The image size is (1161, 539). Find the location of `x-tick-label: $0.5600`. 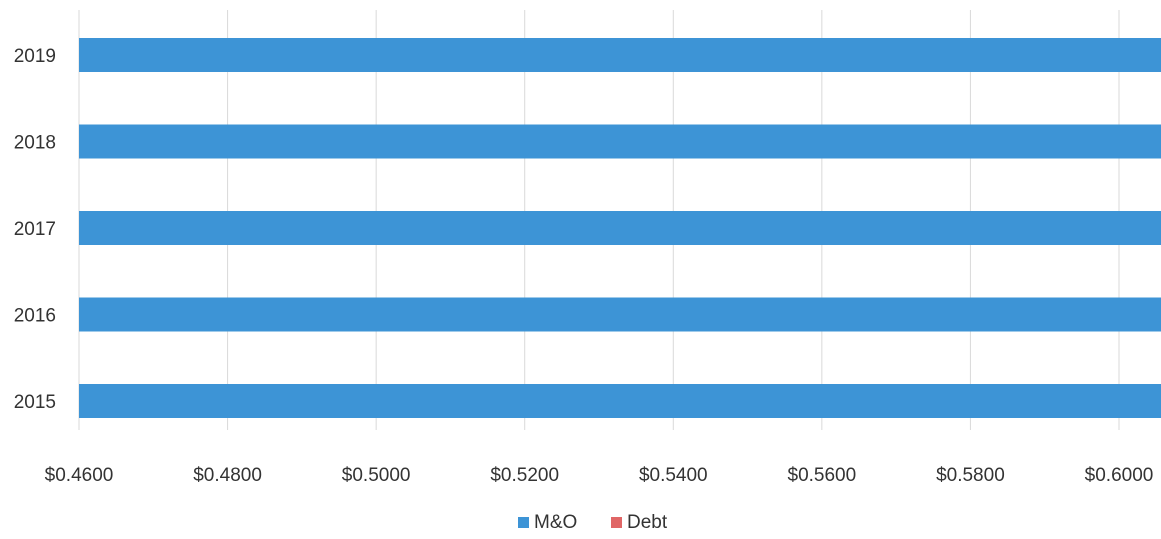

x-tick-label: $0.5600 is located at coordinates (822, 475).